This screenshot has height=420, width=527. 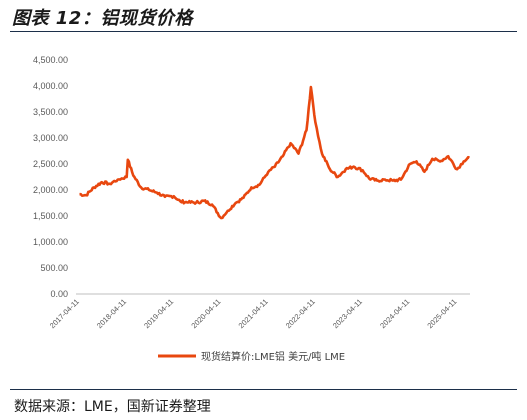 What do you see at coordinates (441, 313) in the screenshot?
I see `x-tick-label: 2025-04-11` at bounding box center [441, 313].